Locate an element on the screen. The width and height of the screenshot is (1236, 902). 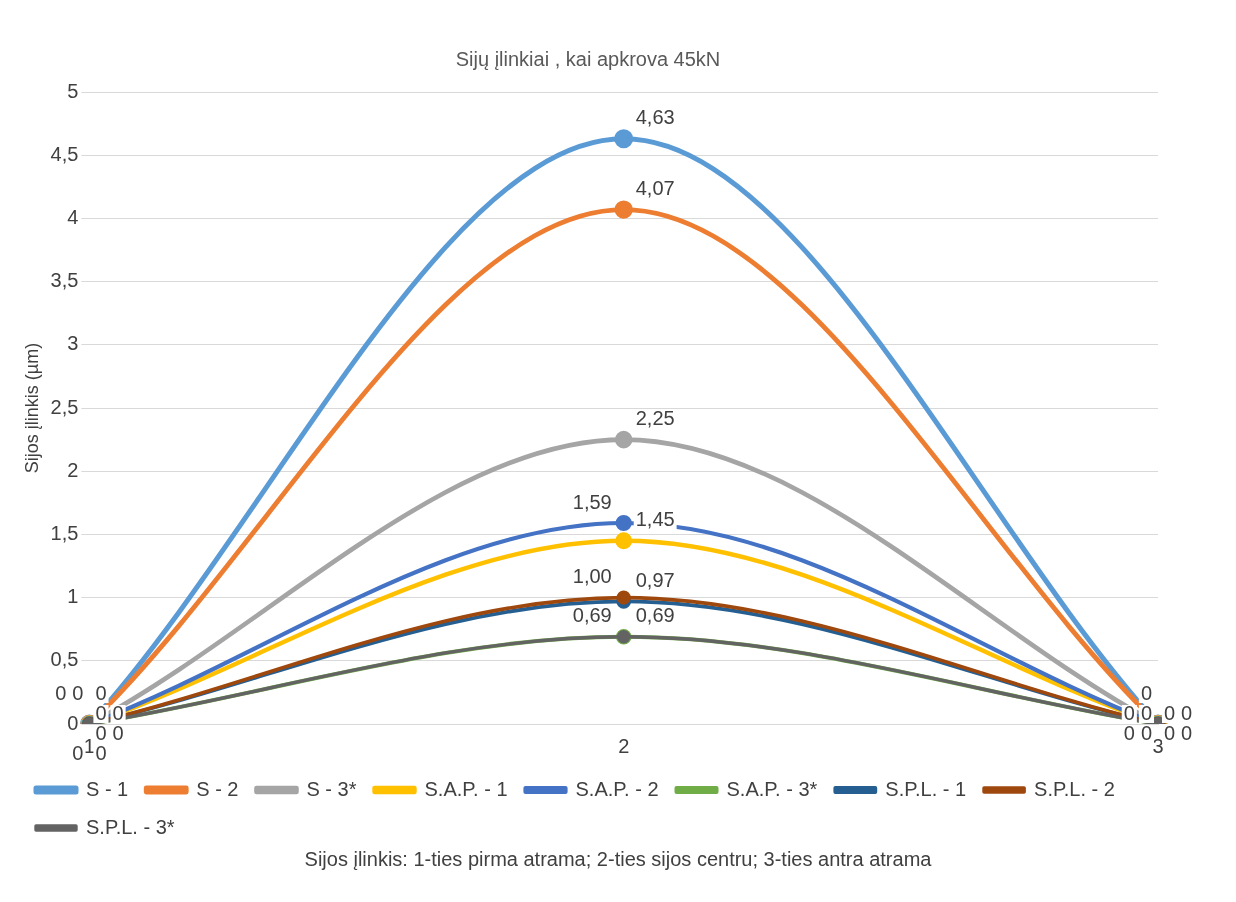
y-tick-label: 0 is located at coordinates (73, 722).